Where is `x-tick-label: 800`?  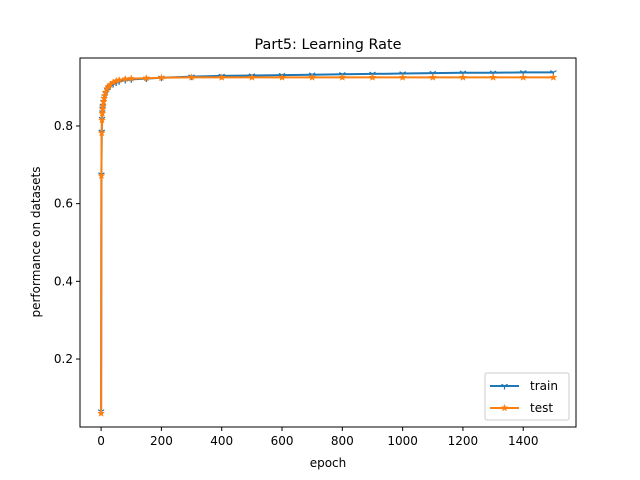 x-tick-label: 800 is located at coordinates (342, 441).